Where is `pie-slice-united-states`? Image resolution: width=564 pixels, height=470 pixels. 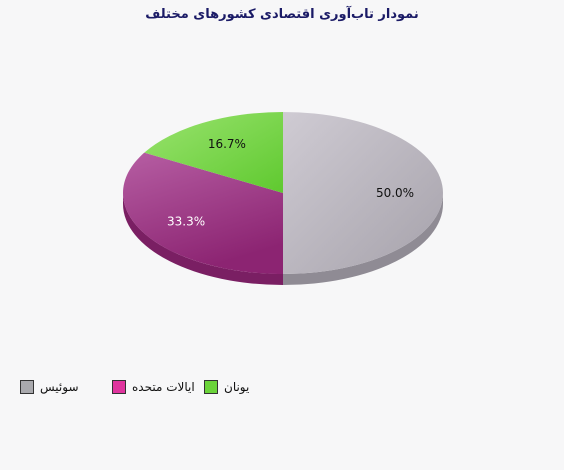 pie-slice-united-states is located at coordinates (203, 213).